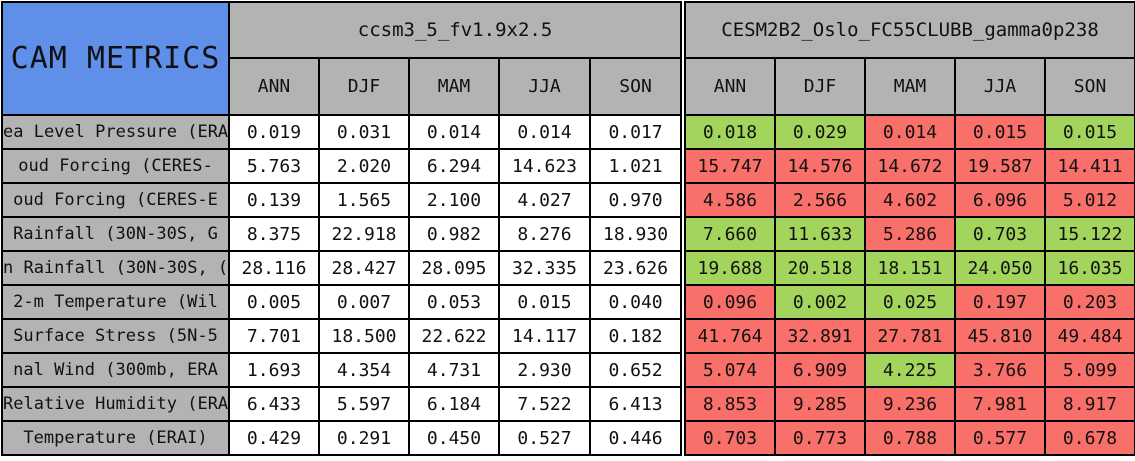  What do you see at coordinates (730, 234) in the screenshot?
I see `metric-value-cell: 7.660` at bounding box center [730, 234].